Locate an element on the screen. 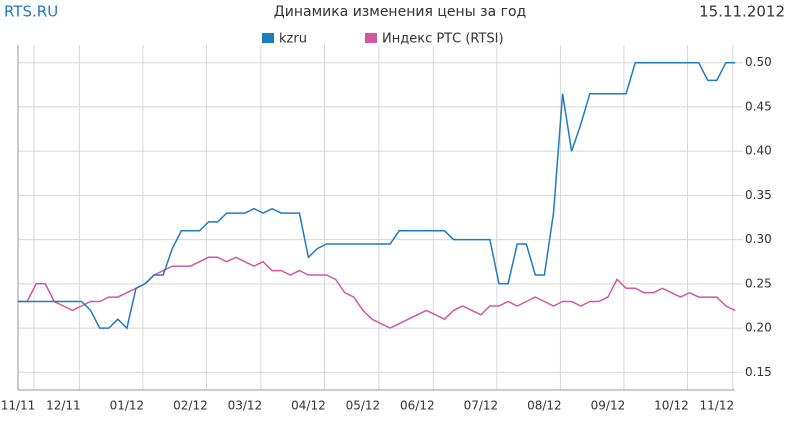 The width and height of the screenshot is (800, 428). x-tick-label: 04/12 is located at coordinates (308, 406).